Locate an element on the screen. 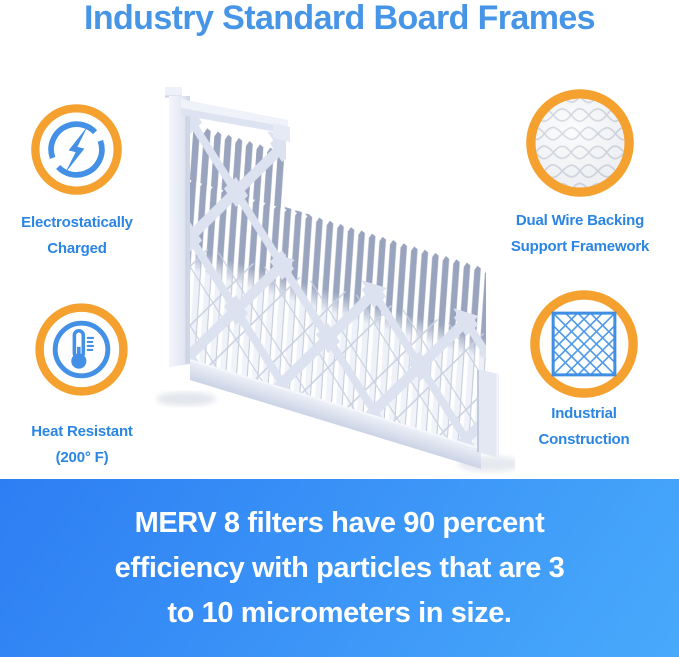  feature-label-dual-wire-backing: Dual Wire Backing Support Framework is located at coordinates (580, 234).